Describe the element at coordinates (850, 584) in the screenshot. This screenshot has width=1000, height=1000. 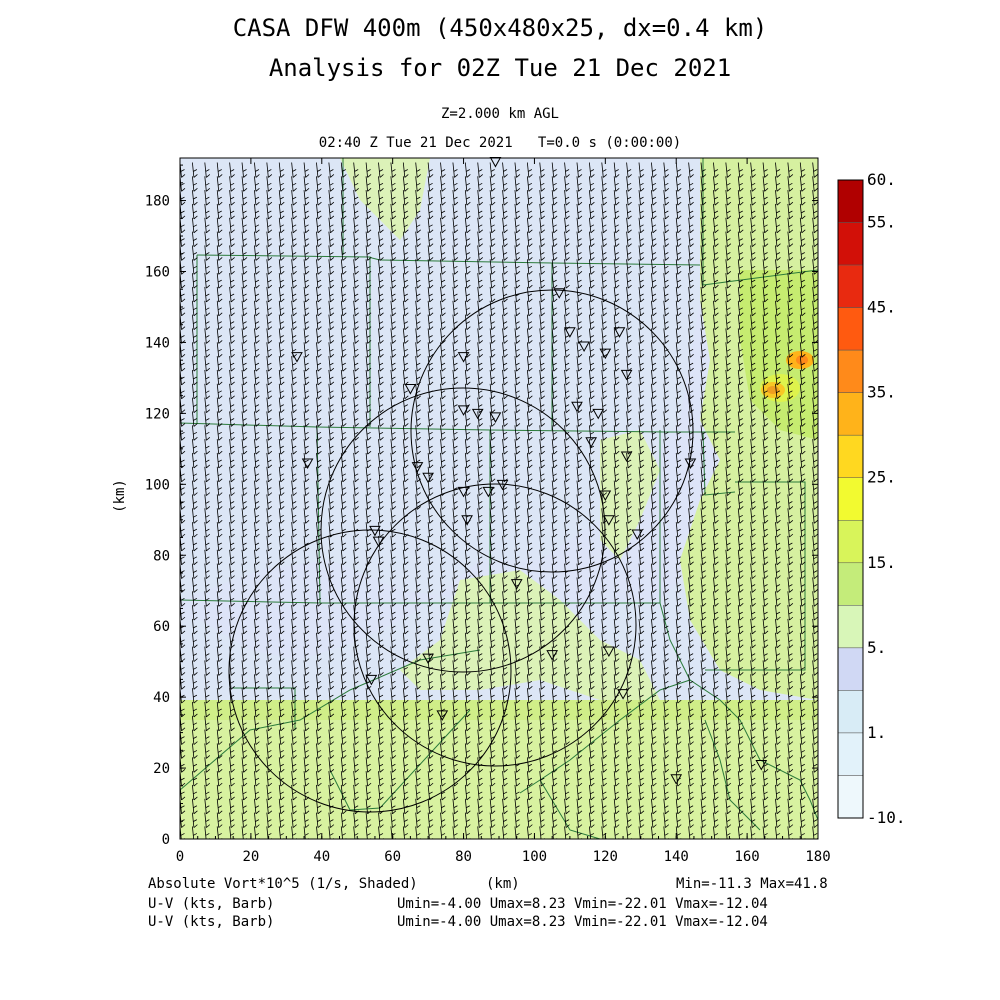
I see `colorbar-swatch` at that location.